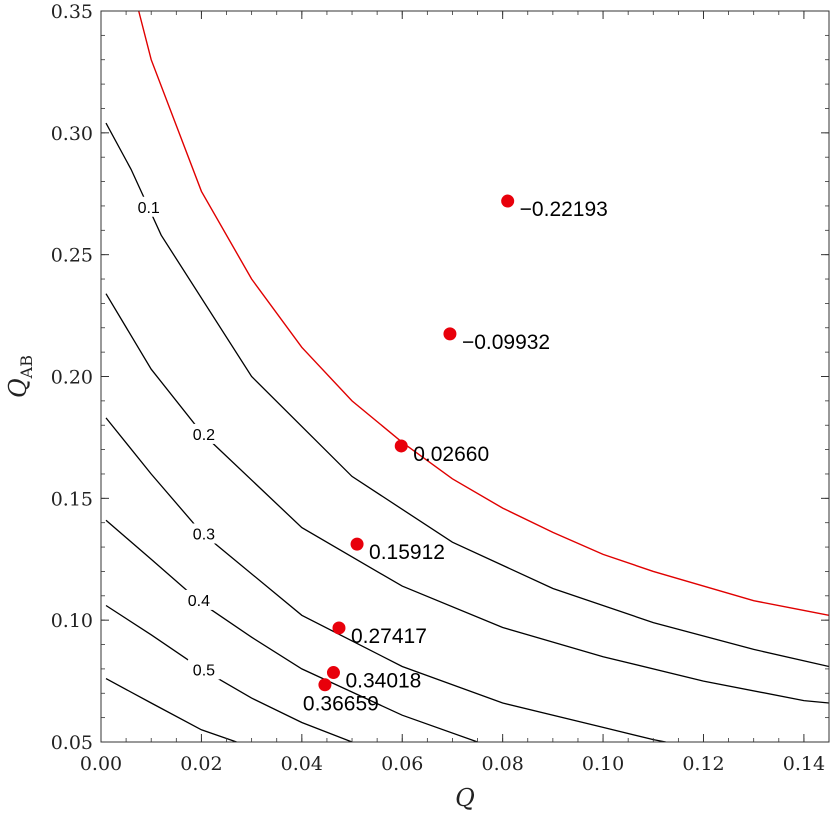 The height and width of the screenshot is (828, 830). I want to click on y-tick-label: 0.05, so click(72, 743).